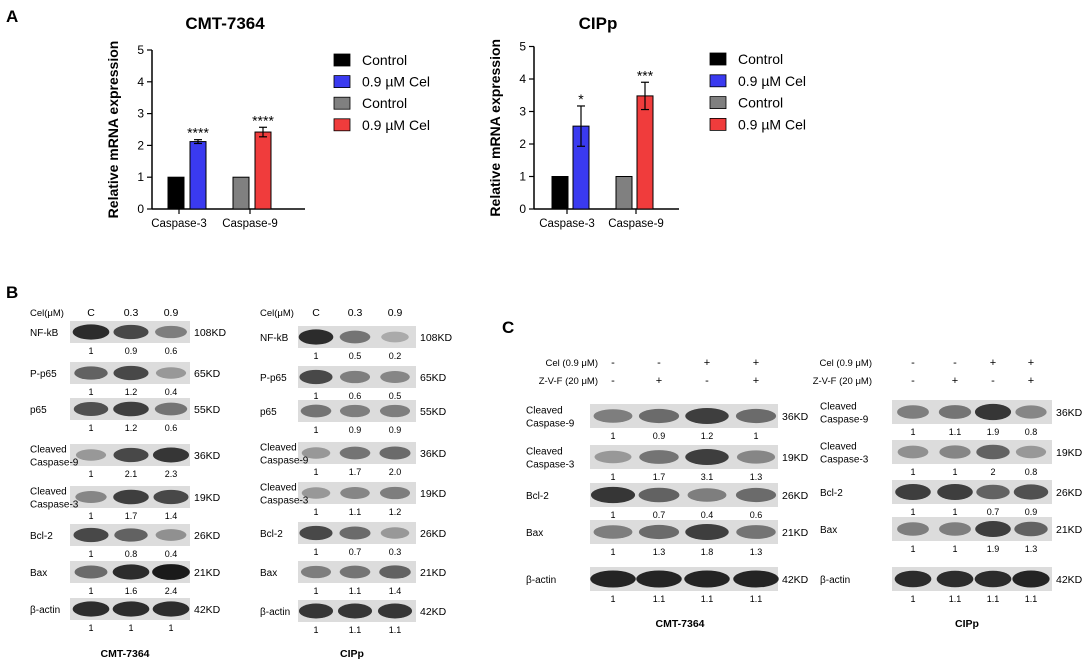  I want to click on kd-label: 19KD, so click(1069, 453).